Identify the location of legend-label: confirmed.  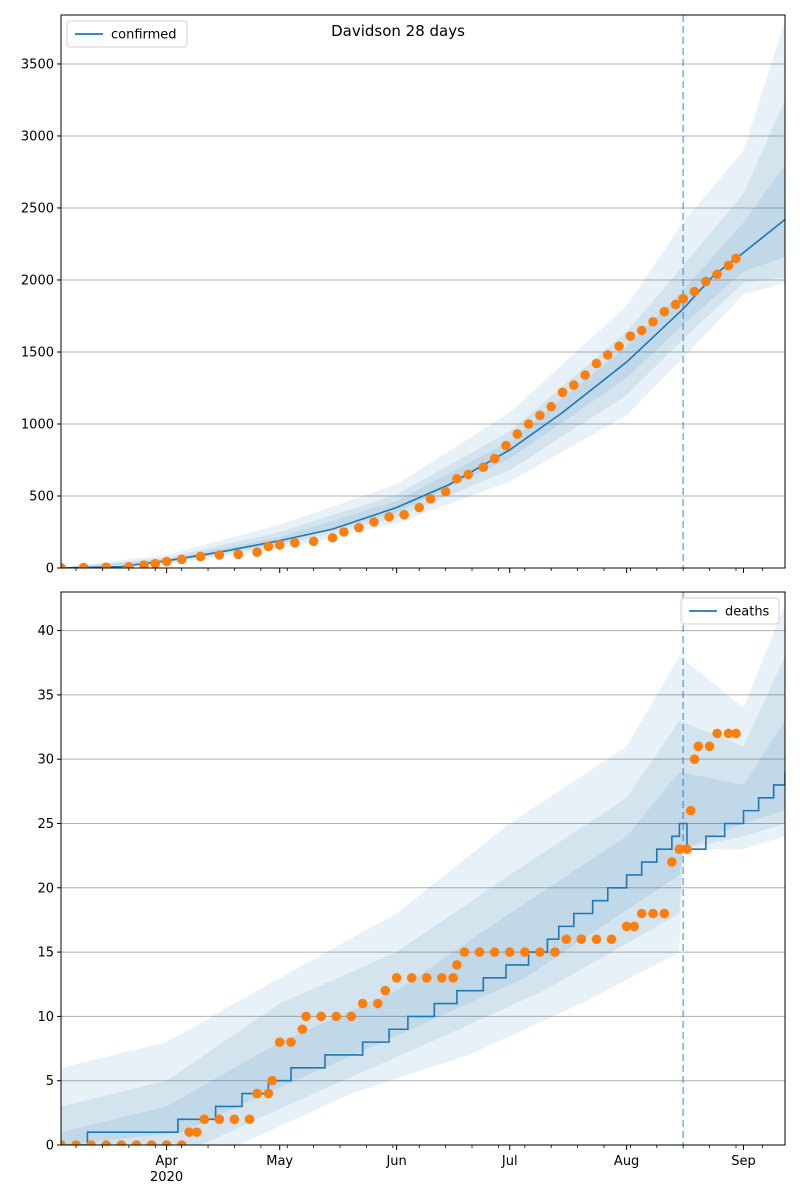
(144, 35).